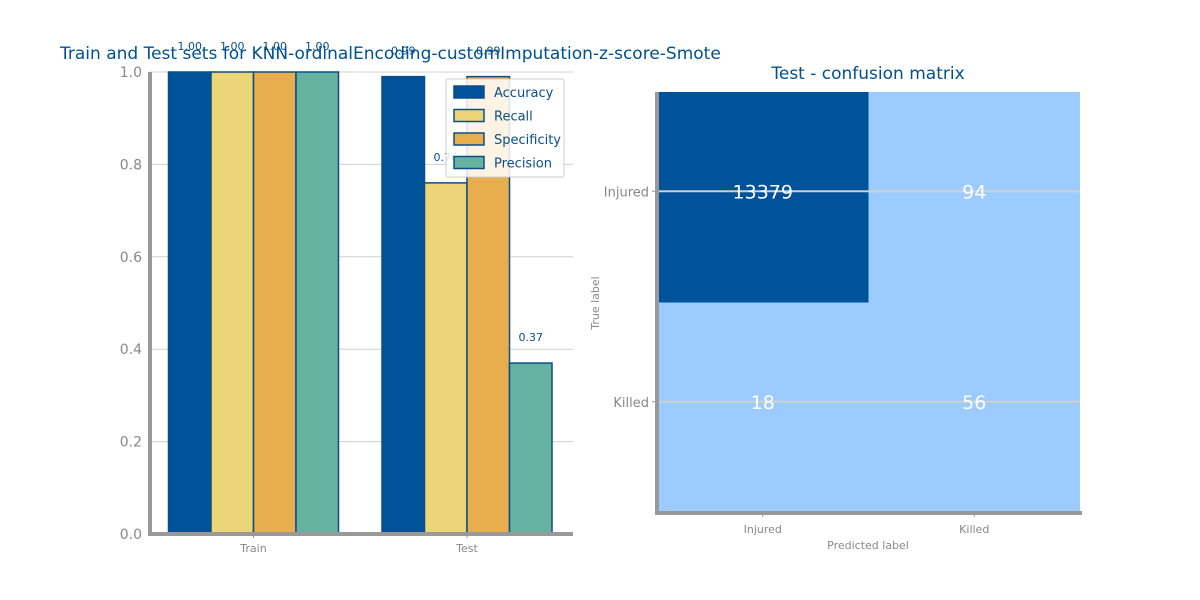  Describe the element at coordinates (131, 535) in the screenshot. I see `y-tick-label: 0.0` at that location.